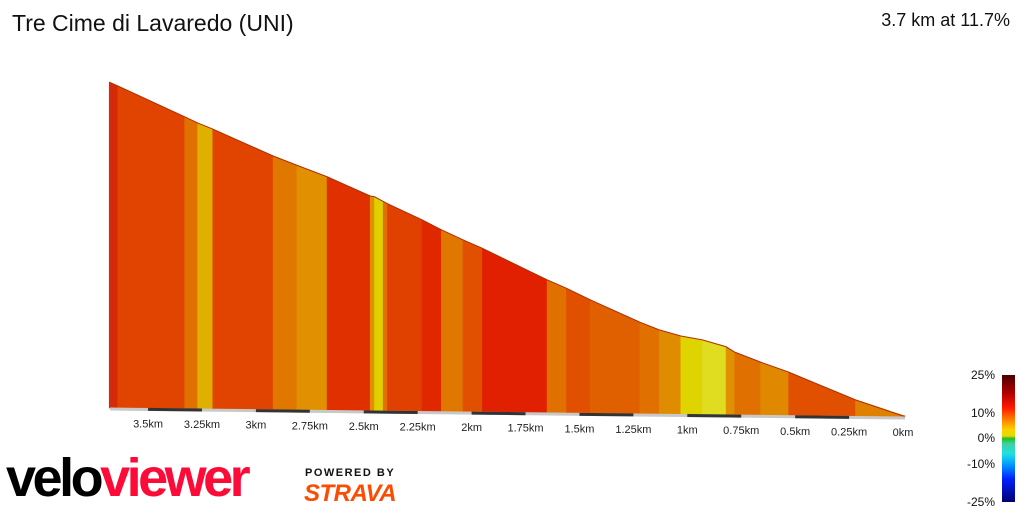 This screenshot has height=512, width=1024. Describe the element at coordinates (350, 493) in the screenshot. I see `strava-logo: STRAVA` at that location.